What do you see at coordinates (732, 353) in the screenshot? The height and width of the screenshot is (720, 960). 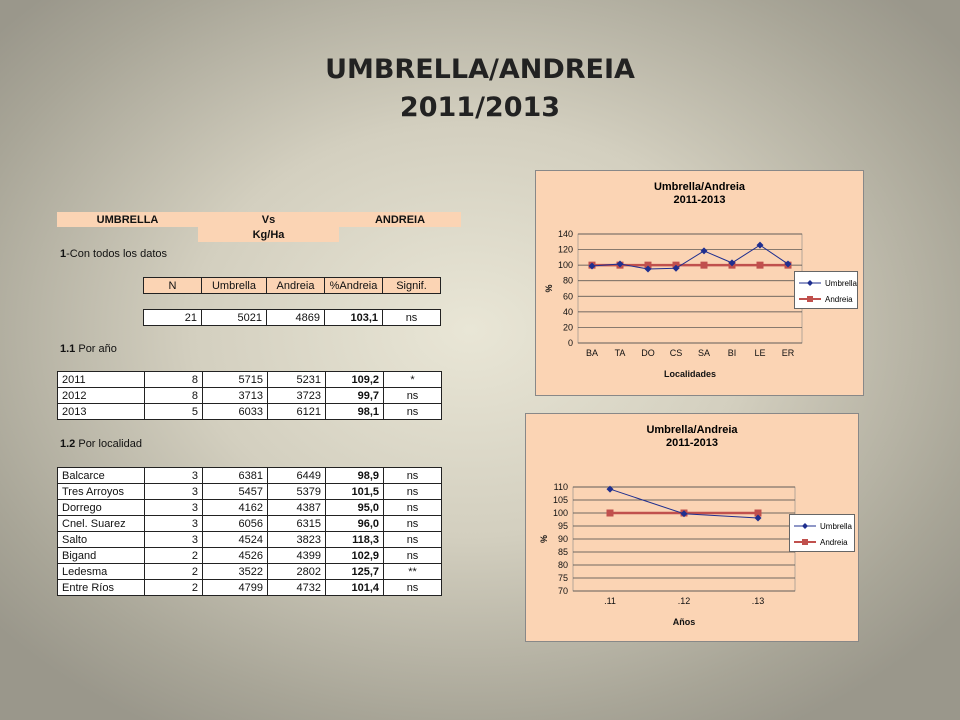 I see `x-tick-label: BI` at bounding box center [732, 353].